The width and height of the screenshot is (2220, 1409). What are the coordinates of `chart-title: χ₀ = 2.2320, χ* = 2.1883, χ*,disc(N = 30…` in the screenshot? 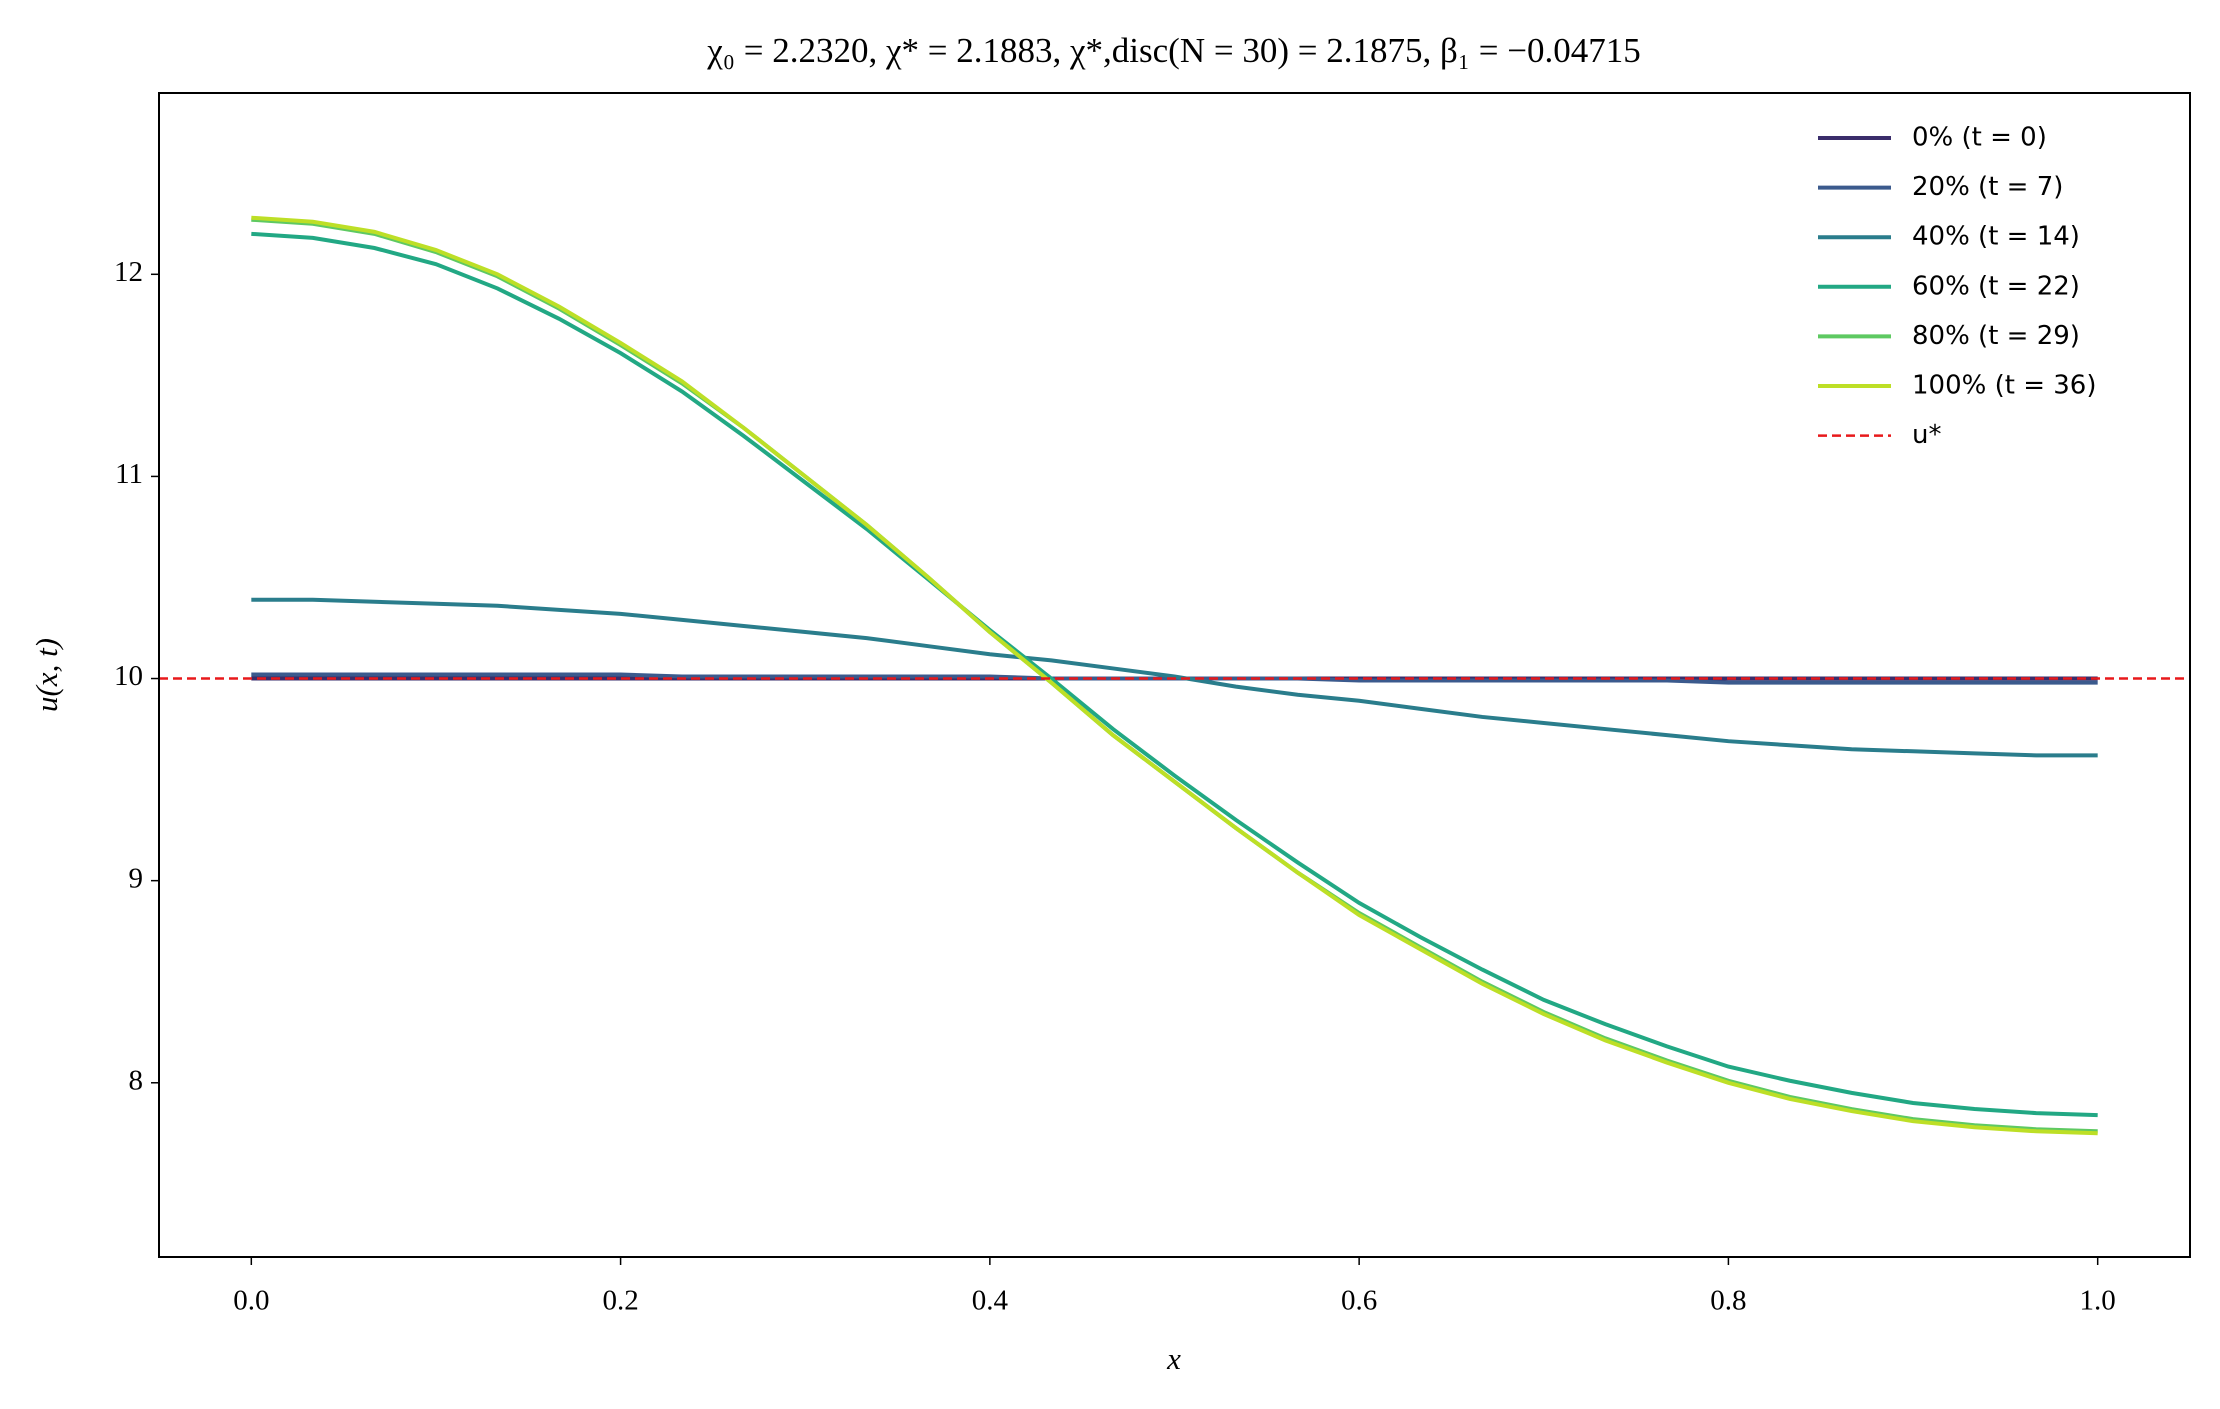 It's located at (1173, 50).